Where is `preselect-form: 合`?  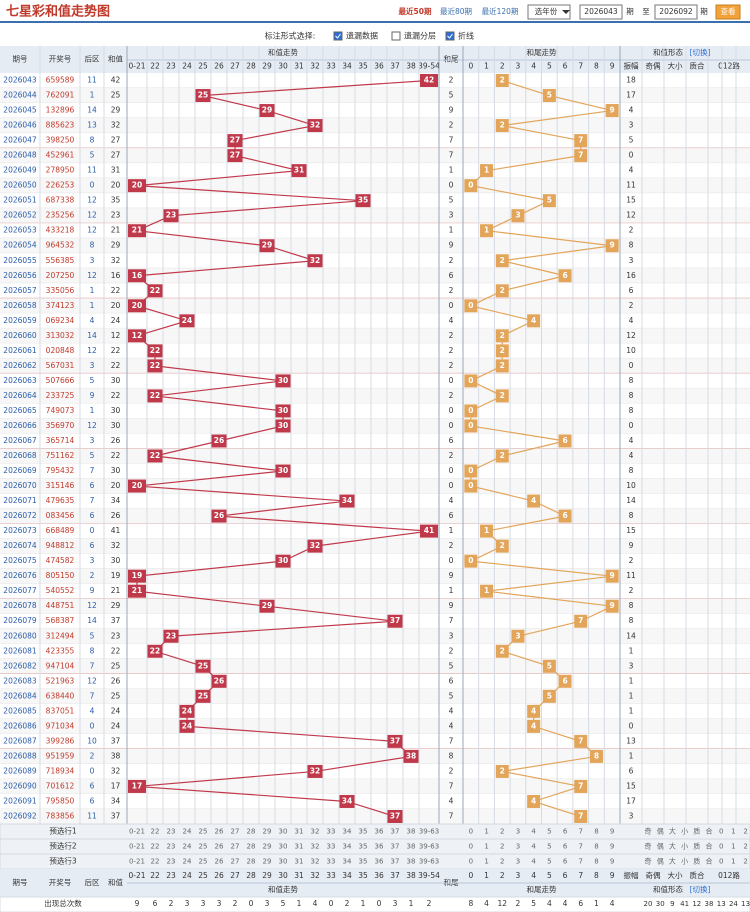
preselect-form: 合 is located at coordinates (709, 861).